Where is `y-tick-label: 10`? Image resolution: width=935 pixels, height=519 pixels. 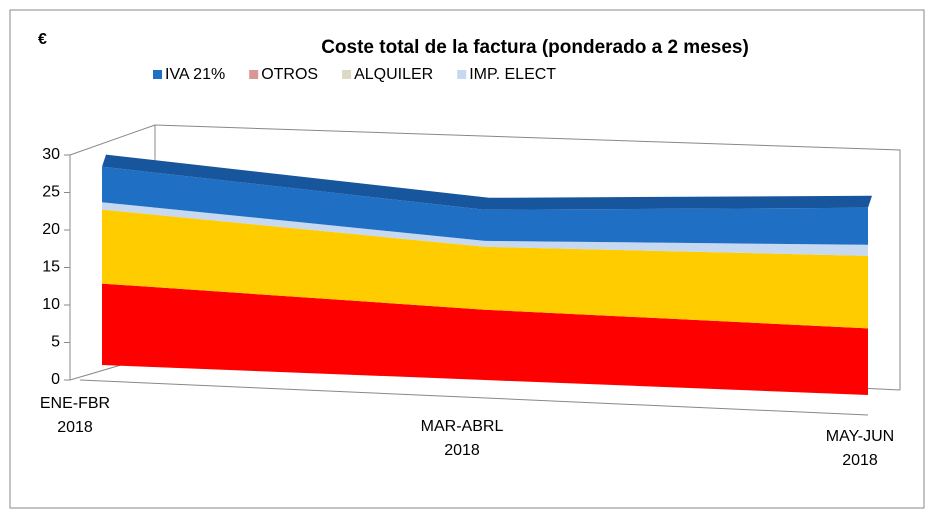
y-tick-label: 10 is located at coordinates (51, 304).